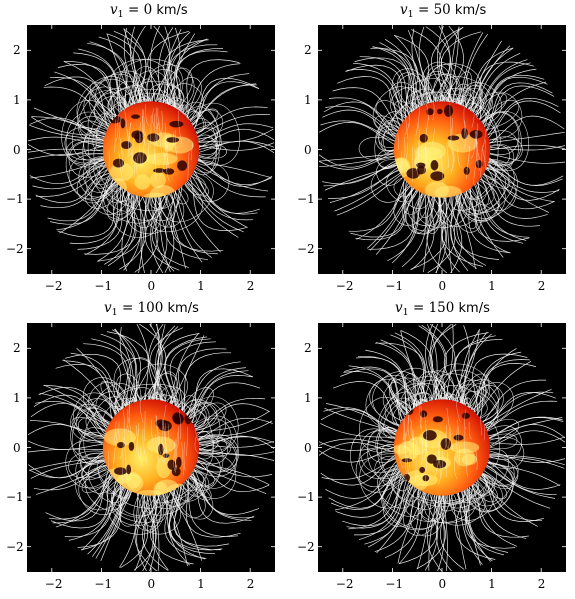 Image resolution: width=575 pixels, height=599 pixels. Describe the element at coordinates (151, 309) in the screenshot. I see `panel-title: v1 = 100 km/s` at that location.